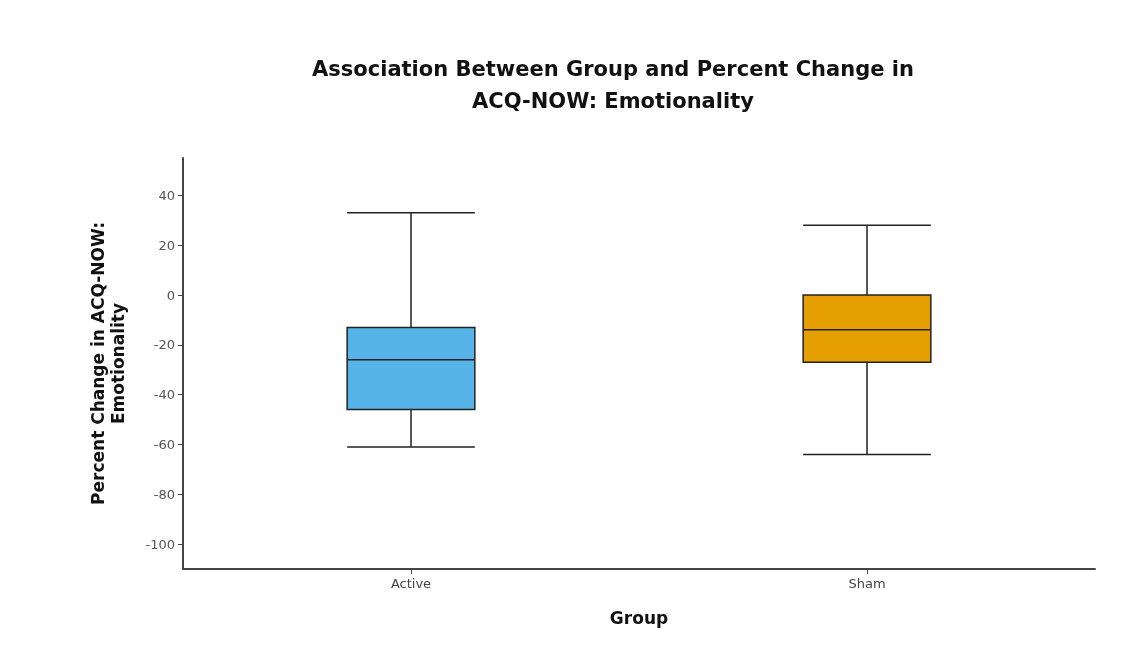 The image size is (1143, 667). Describe the element at coordinates (639, 617) in the screenshot. I see `x-axis-title: Group` at that location.